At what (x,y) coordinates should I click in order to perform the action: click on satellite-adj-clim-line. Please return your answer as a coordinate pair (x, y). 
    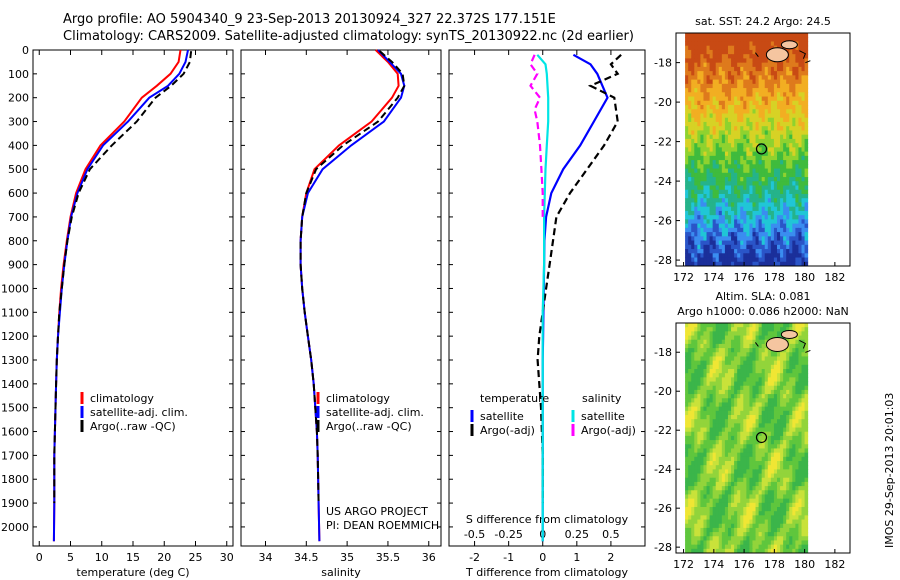
    Looking at the image, I should click on (352, 295).